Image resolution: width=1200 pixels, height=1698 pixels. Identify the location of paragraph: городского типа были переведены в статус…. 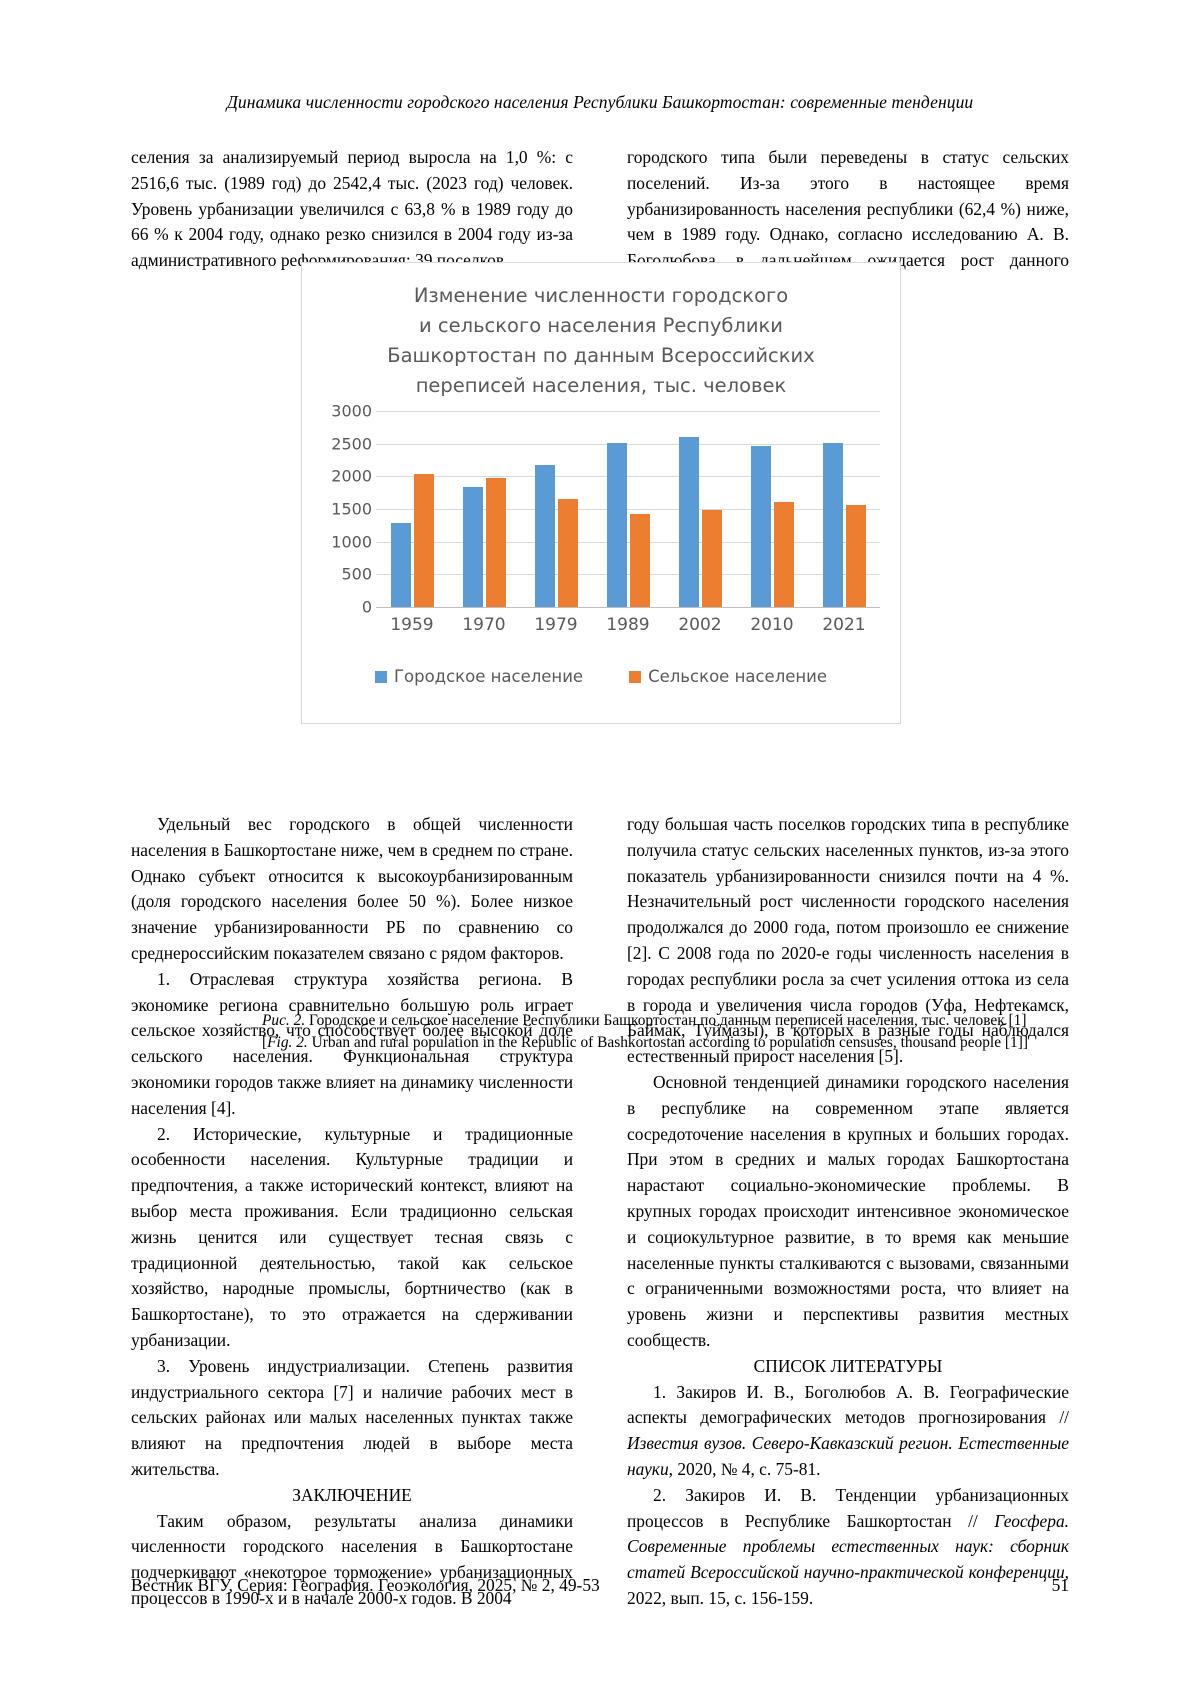
(848, 221).